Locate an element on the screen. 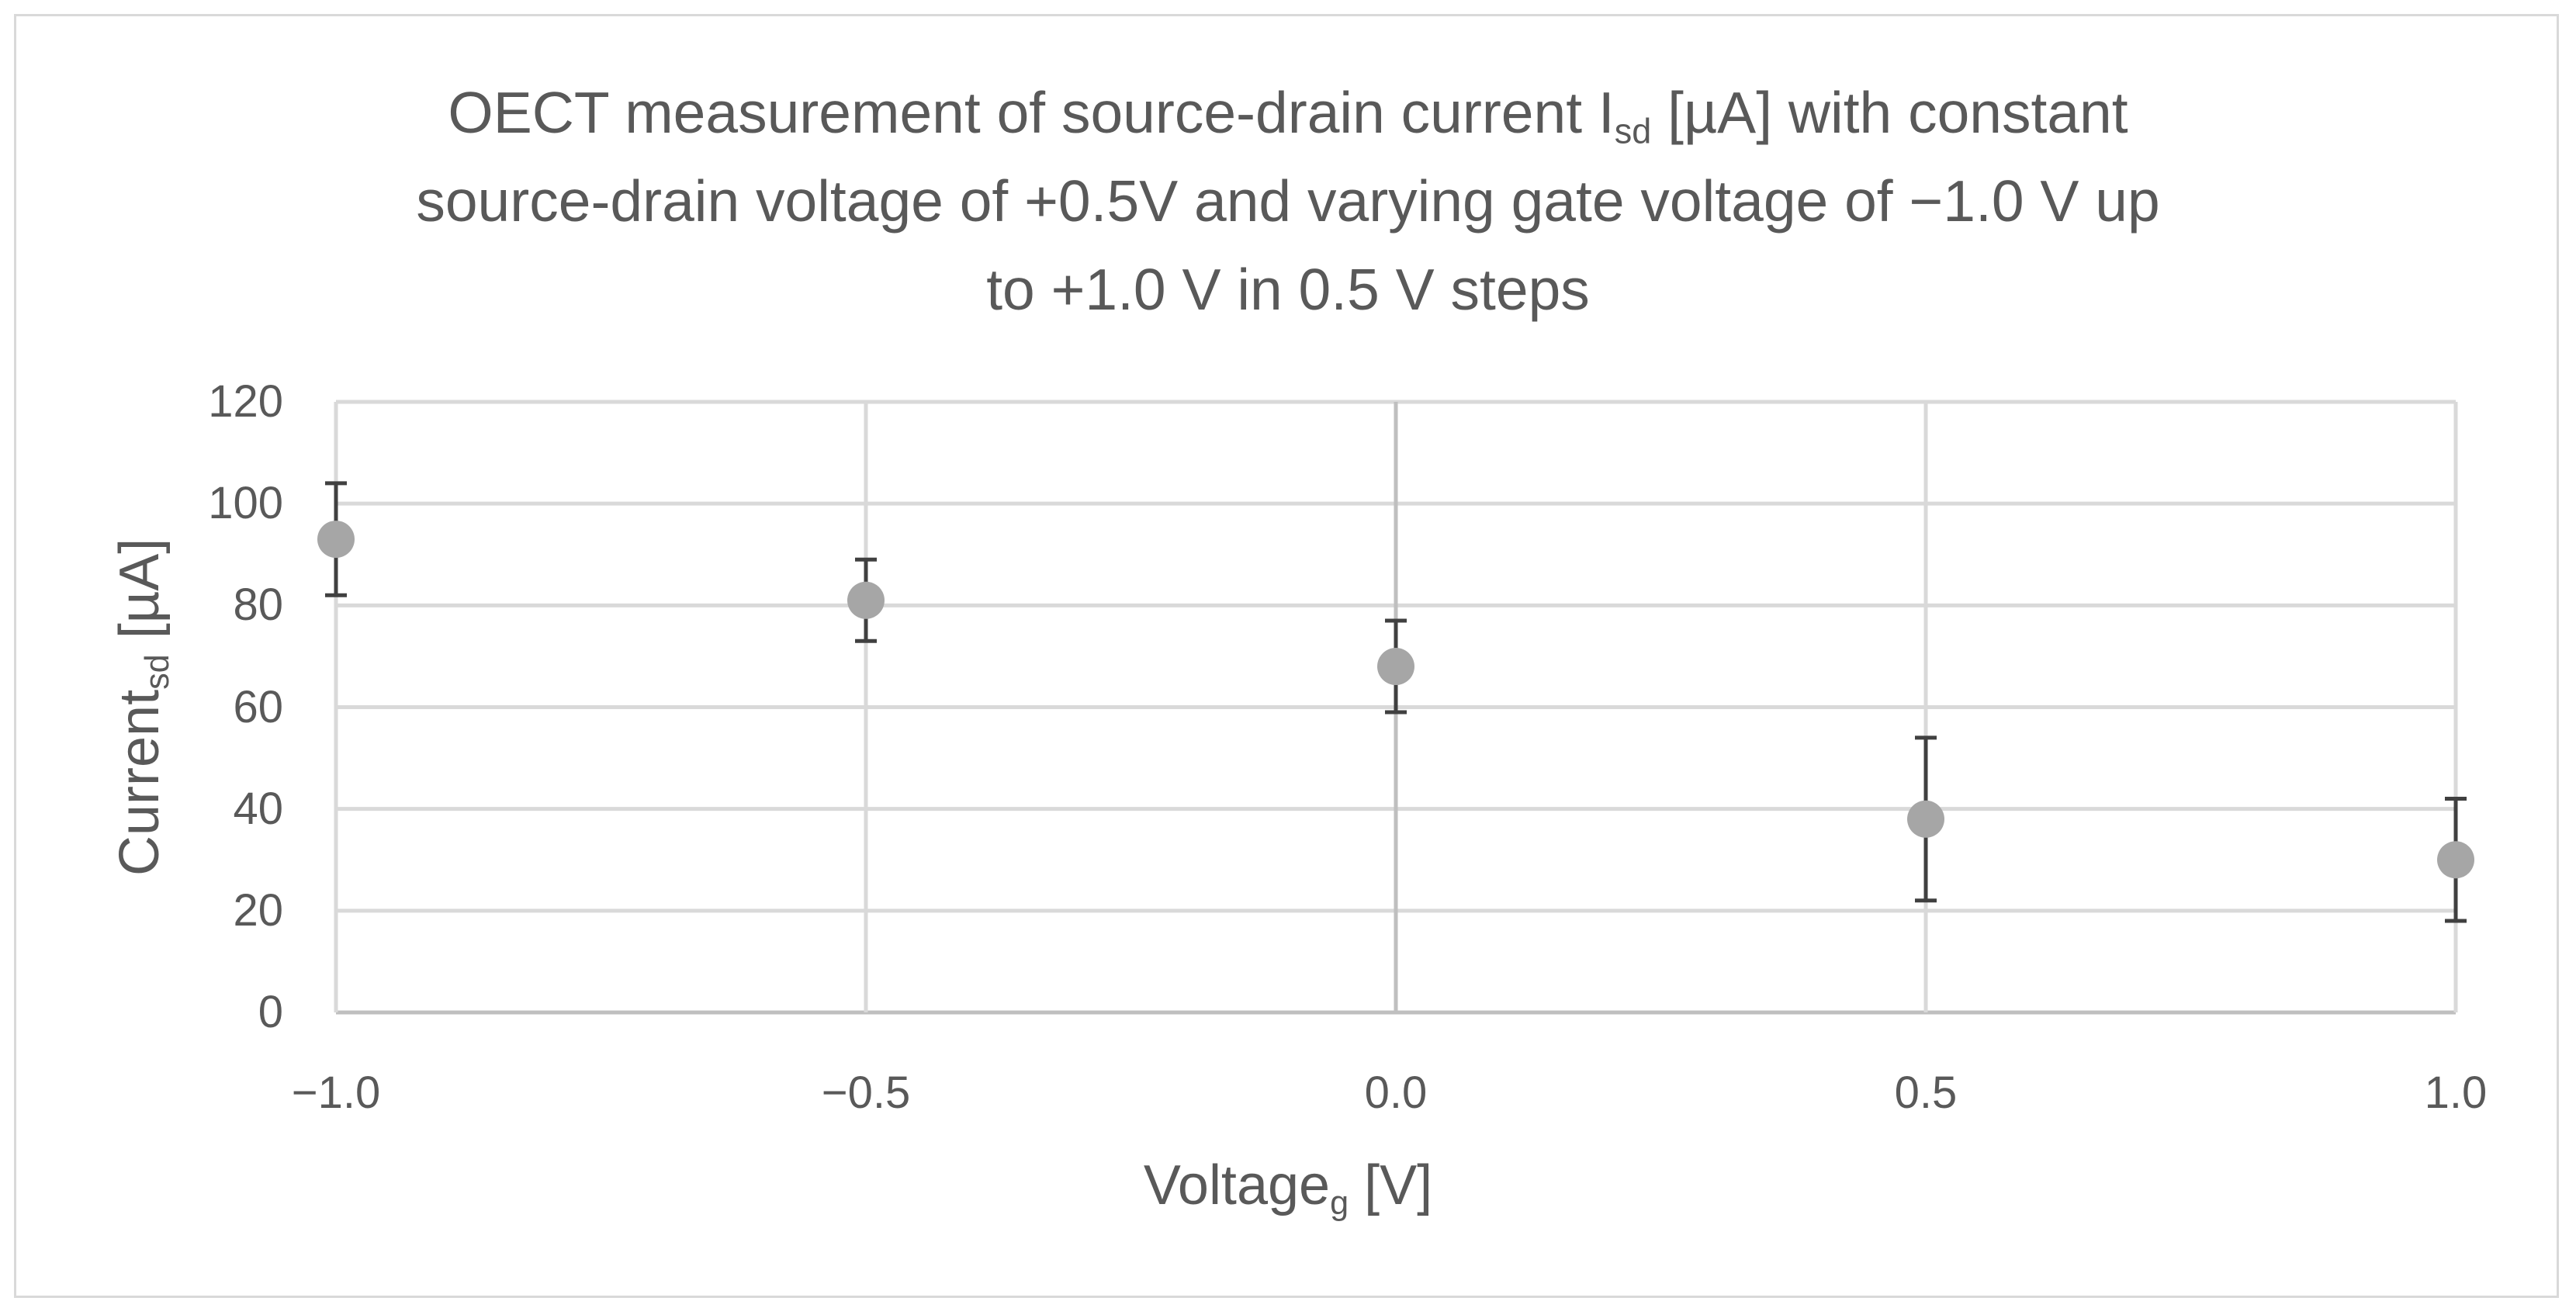 The width and height of the screenshot is (2576, 1315). title-line-3: to +1.0 V in 0.5 V steps is located at coordinates (1288, 289).